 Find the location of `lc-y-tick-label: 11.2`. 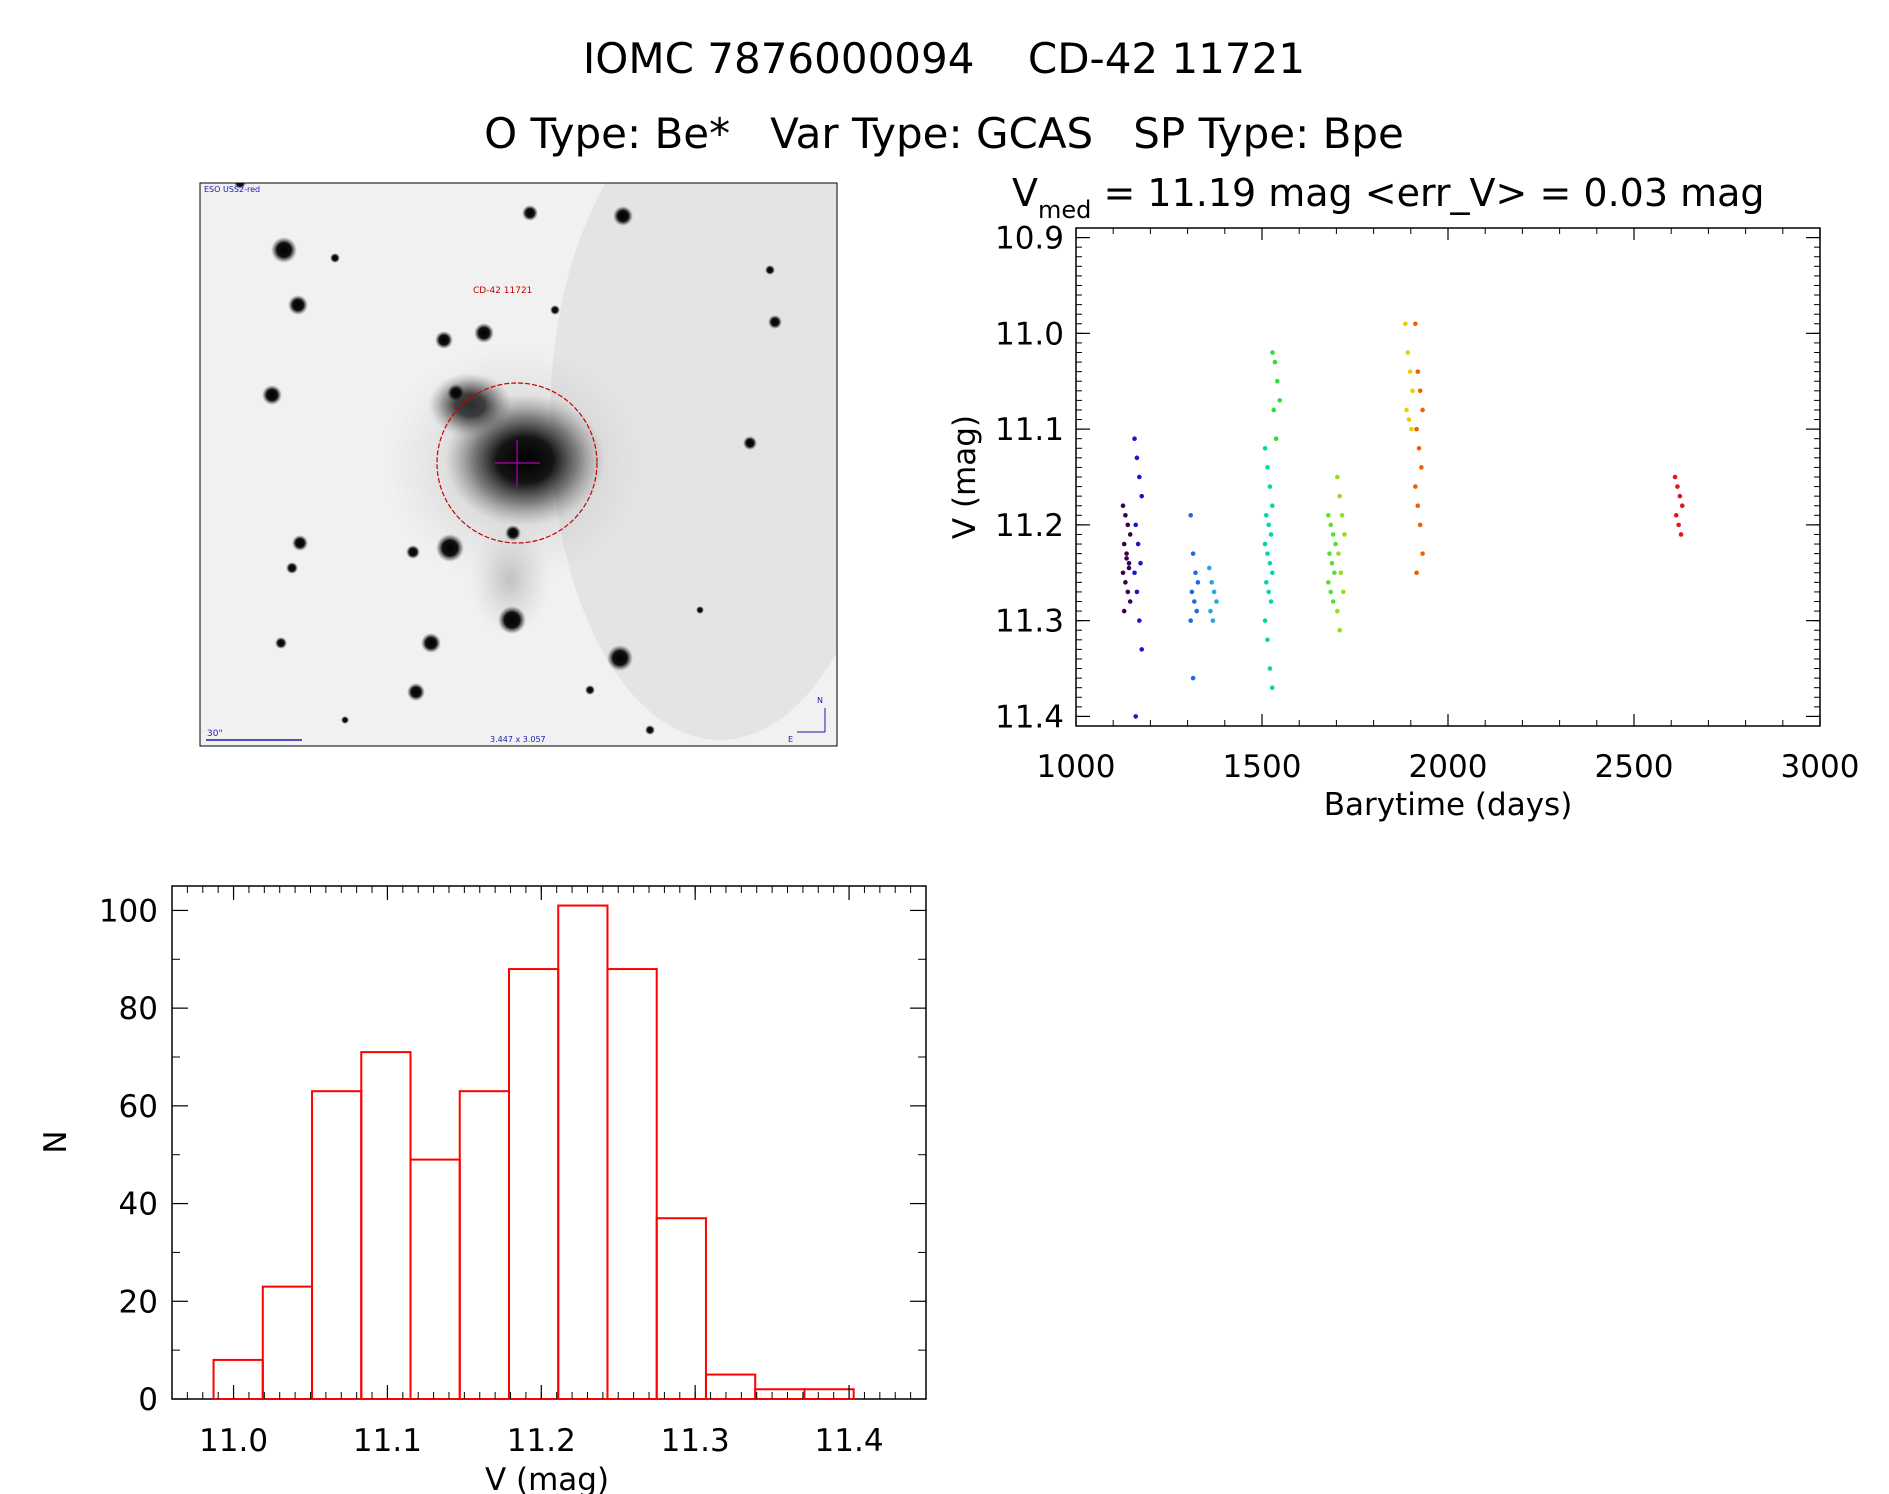

lc-y-tick-label: 11.2 is located at coordinates (1029, 526).